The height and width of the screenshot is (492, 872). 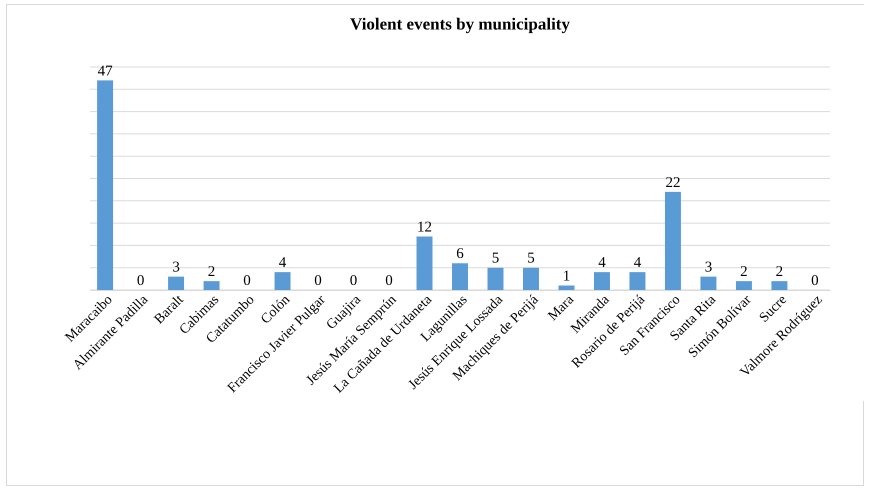 I want to click on data-label: 1, so click(x=566, y=276).